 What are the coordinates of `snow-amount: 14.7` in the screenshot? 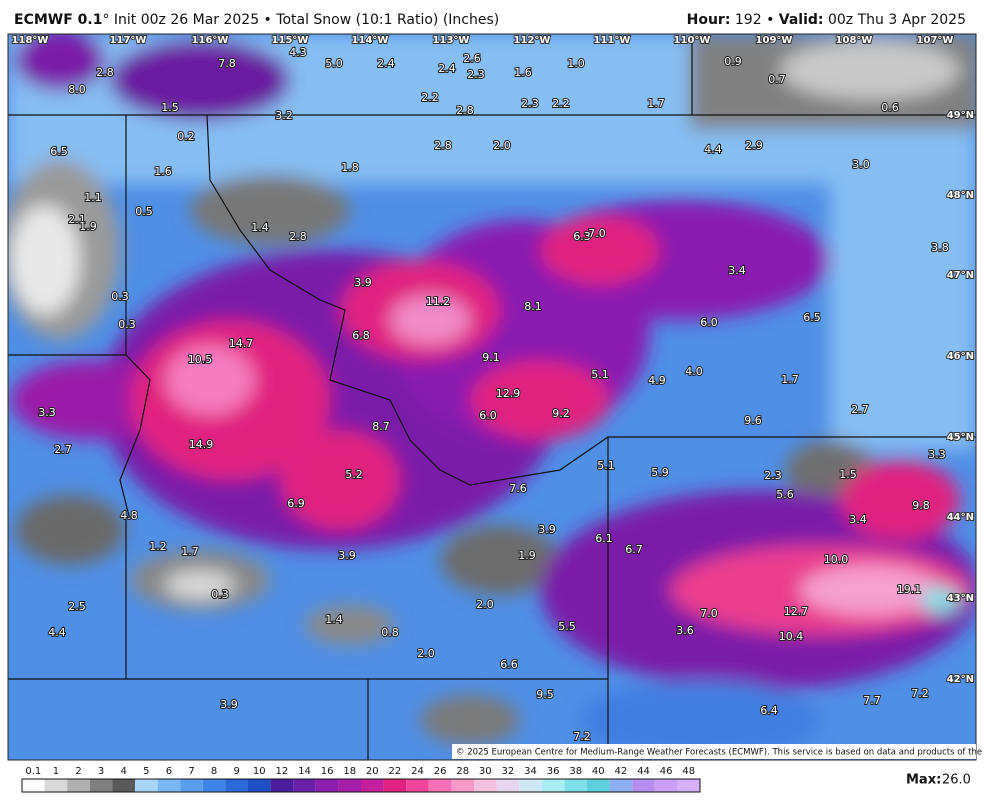 It's located at (241, 343).